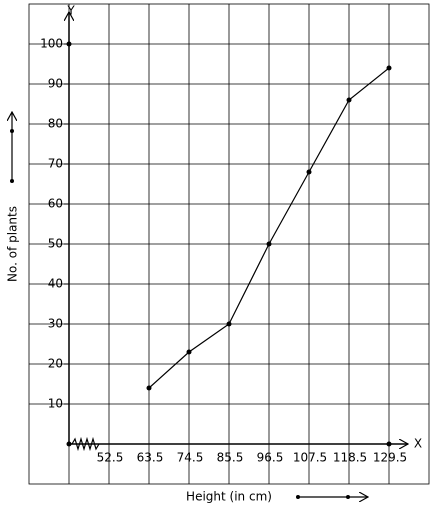 The image size is (434, 510). I want to click on y-tick-label: 100, so click(51, 44).